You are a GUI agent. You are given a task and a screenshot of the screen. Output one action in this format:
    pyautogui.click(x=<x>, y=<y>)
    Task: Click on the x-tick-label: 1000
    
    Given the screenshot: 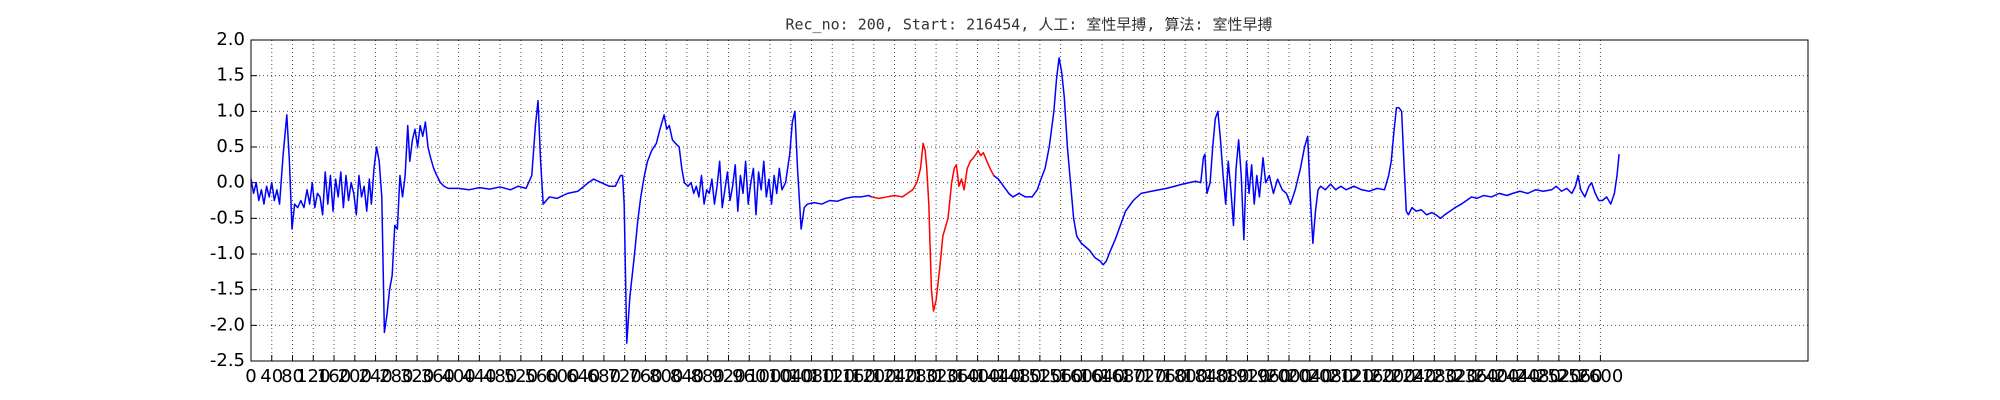 What is the action you would take?
    pyautogui.click(x=770, y=376)
    